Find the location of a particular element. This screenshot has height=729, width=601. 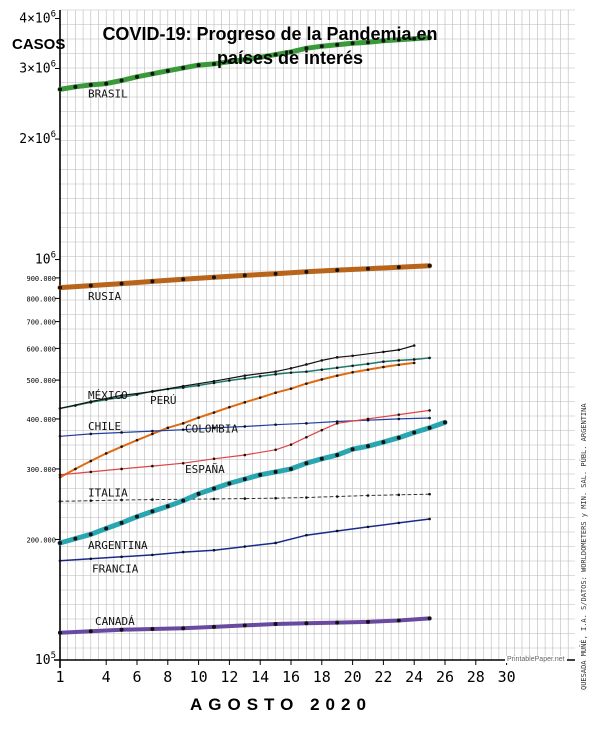

series-label: CHILE is located at coordinates (104, 426).